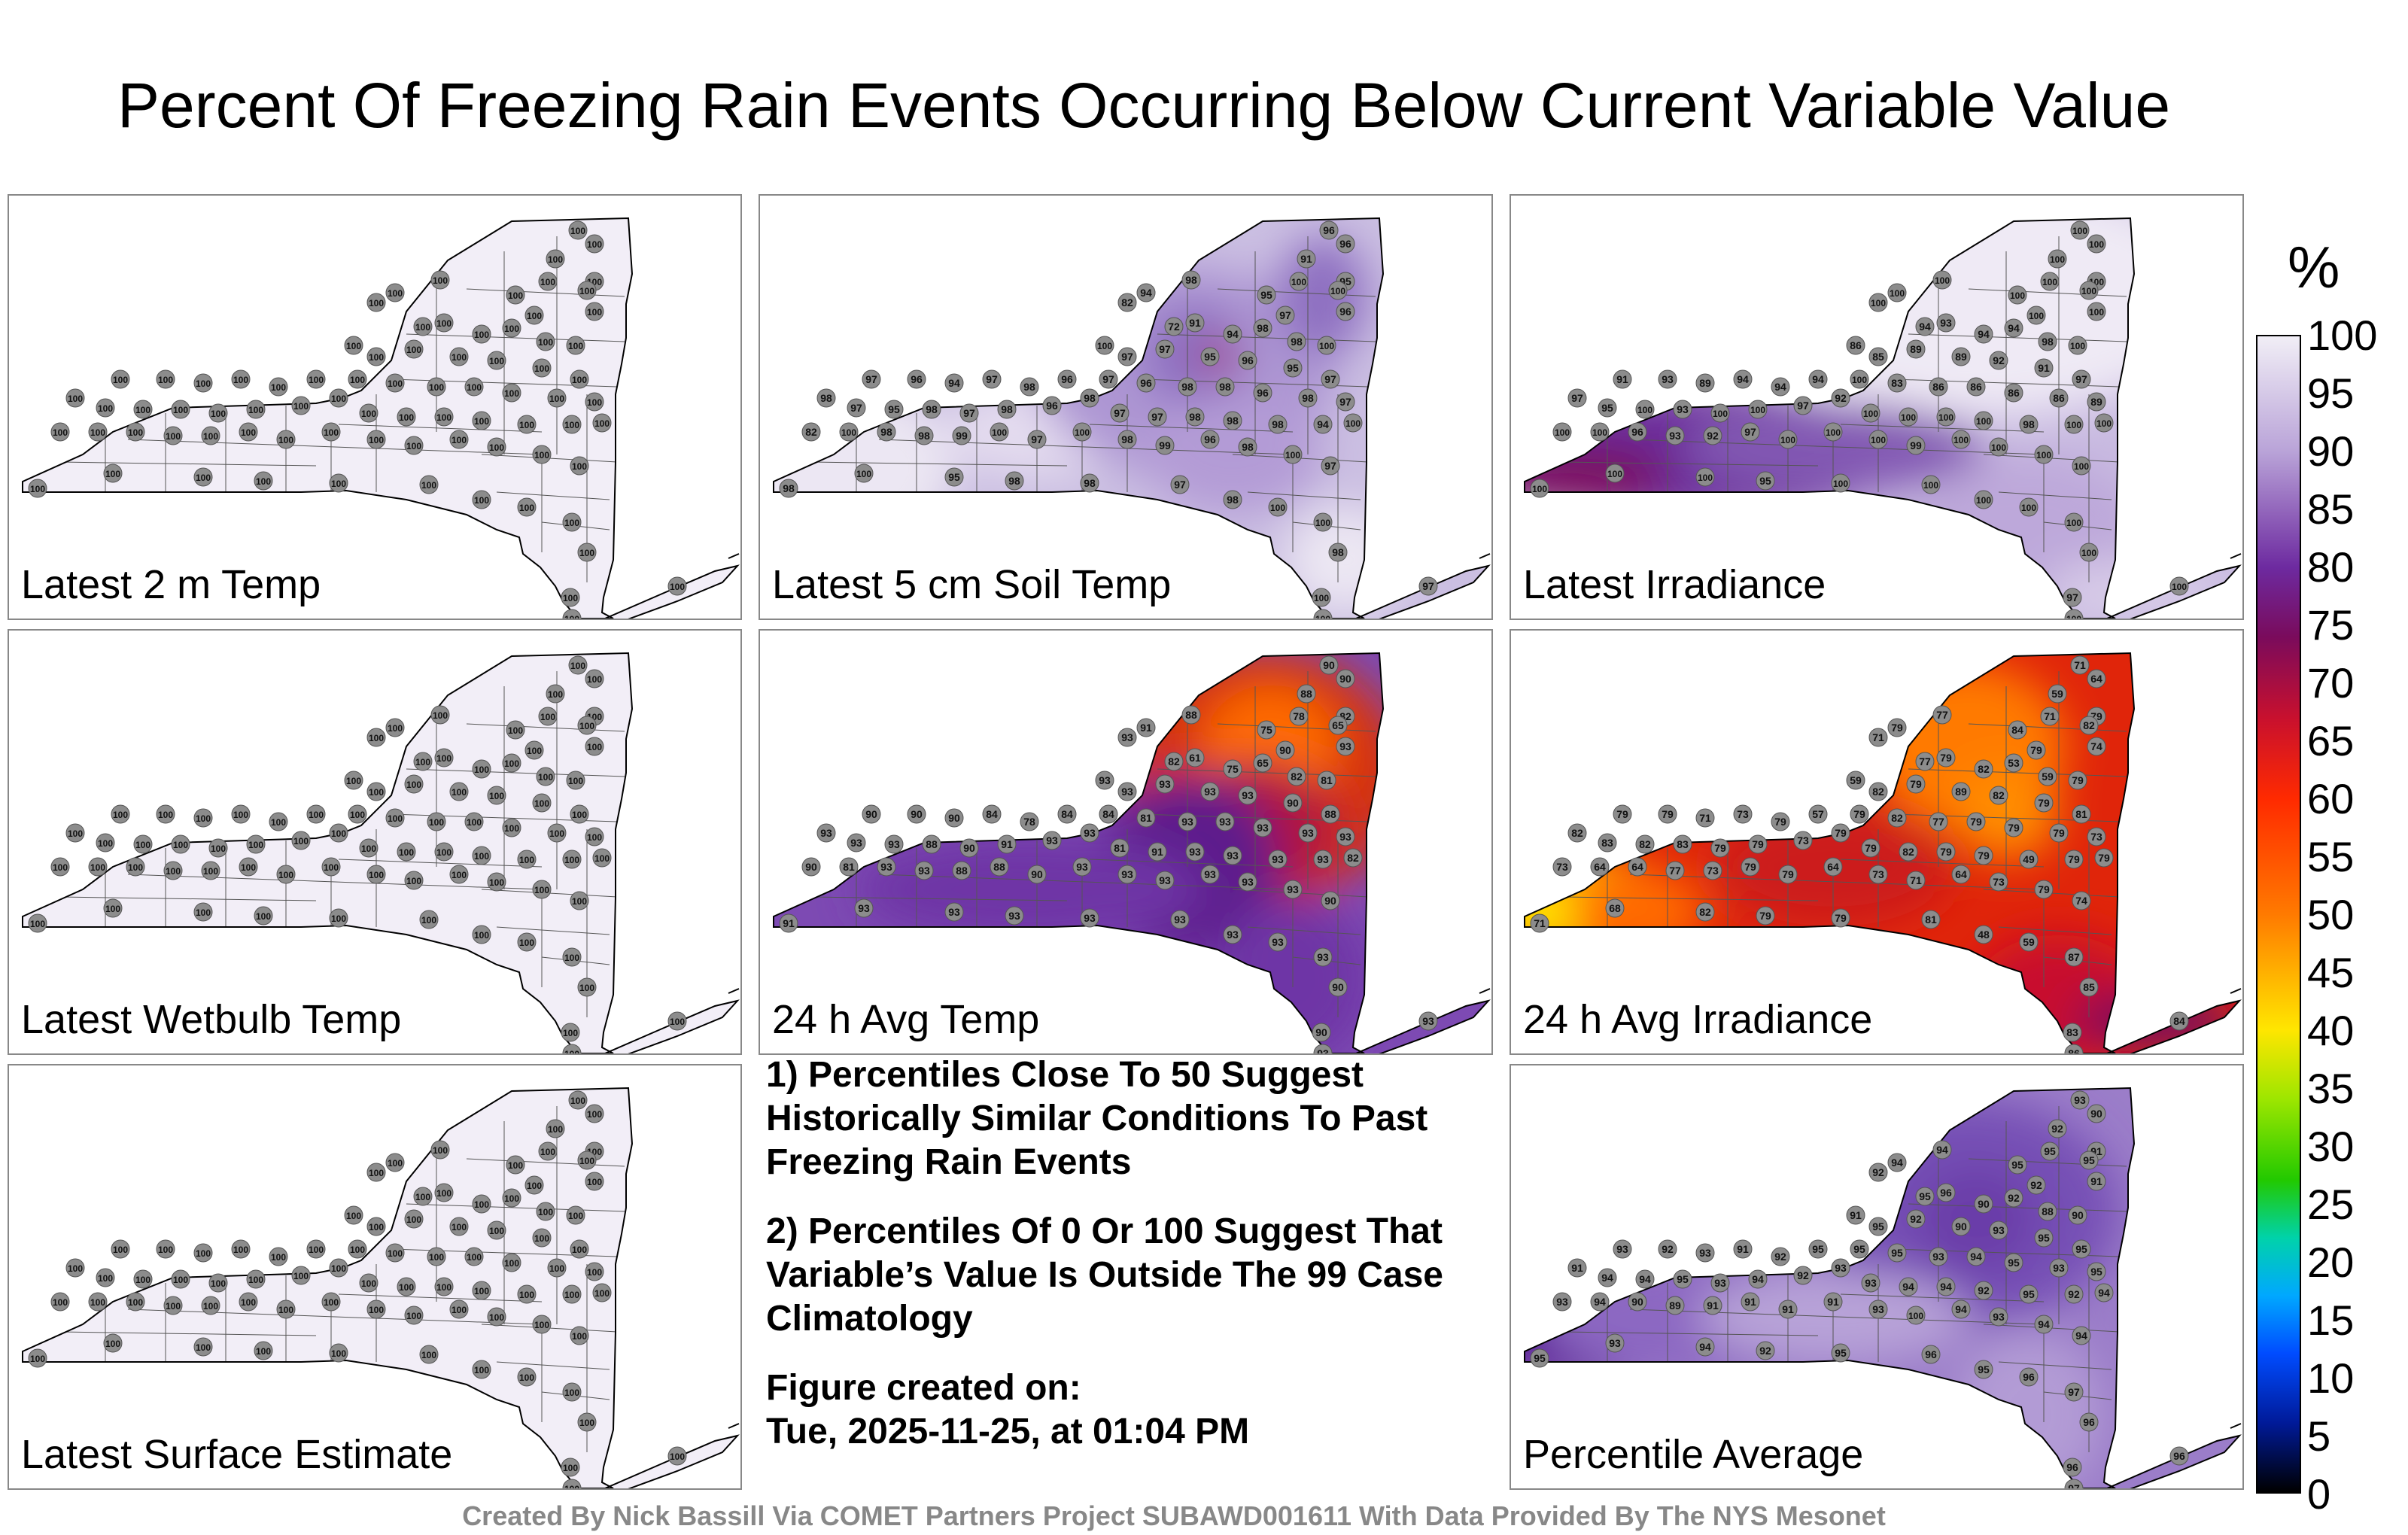 This screenshot has height=1535, width=2408. What do you see at coordinates (380, 853) in the screenshot?
I see `percentile-fill` at bounding box center [380, 853].